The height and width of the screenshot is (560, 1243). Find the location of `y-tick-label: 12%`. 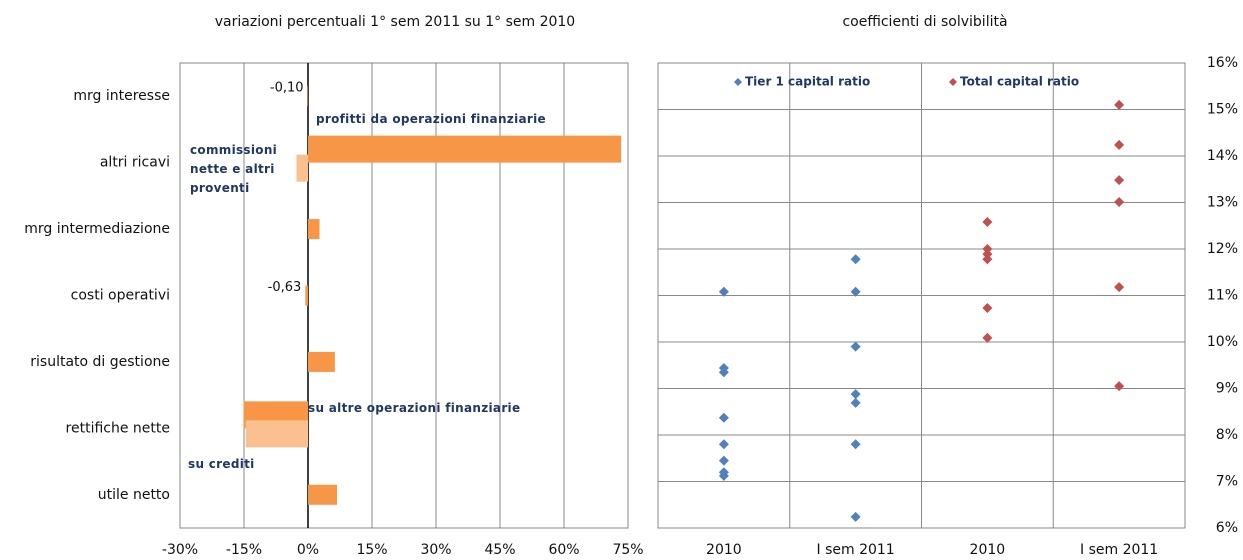

y-tick-label: 12% is located at coordinates (1222, 249).